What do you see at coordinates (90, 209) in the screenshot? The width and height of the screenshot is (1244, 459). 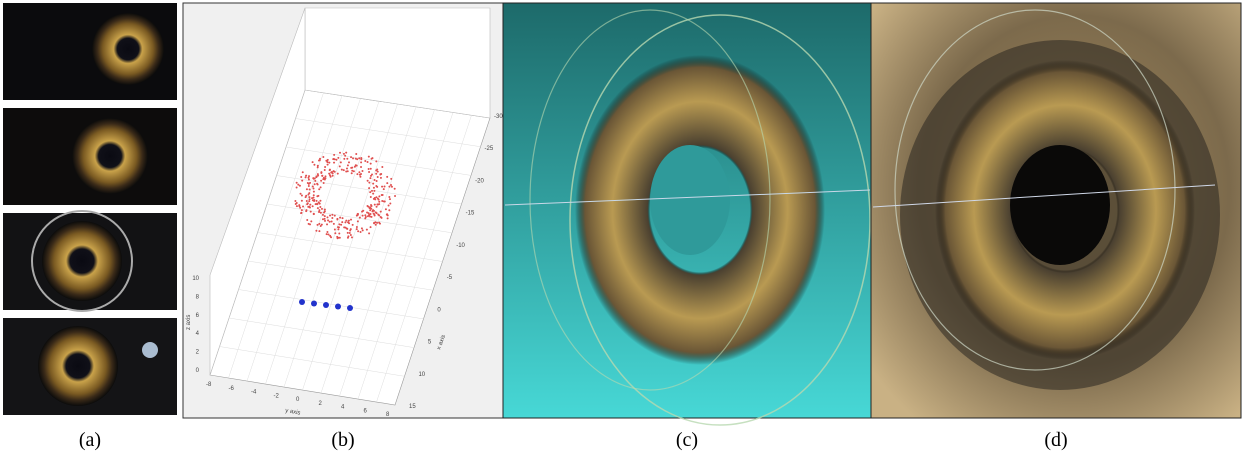 I see `panel-a` at bounding box center [90, 209].